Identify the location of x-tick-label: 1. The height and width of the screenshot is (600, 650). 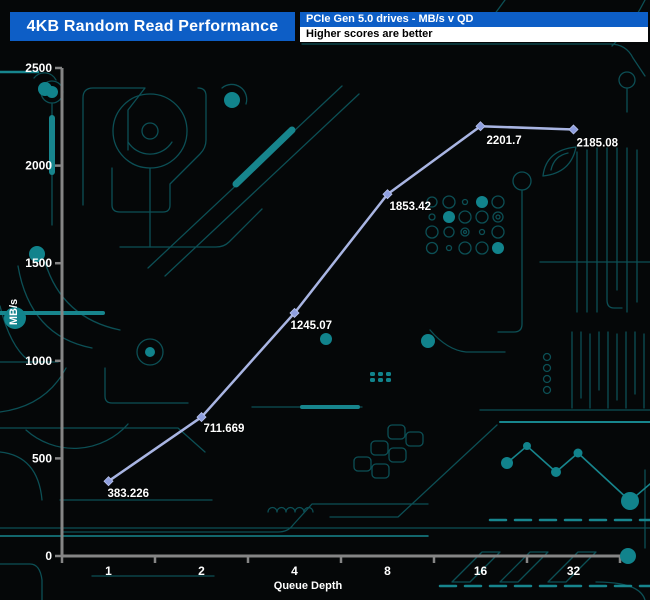
(108, 571).